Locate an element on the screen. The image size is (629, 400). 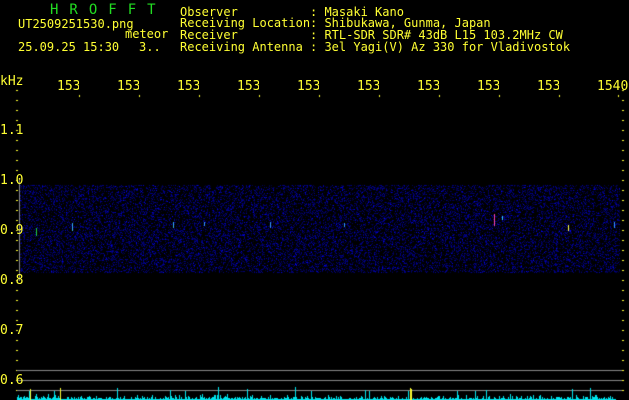
observer-row: Observer: Masaki Kano is located at coordinates (292, 12).